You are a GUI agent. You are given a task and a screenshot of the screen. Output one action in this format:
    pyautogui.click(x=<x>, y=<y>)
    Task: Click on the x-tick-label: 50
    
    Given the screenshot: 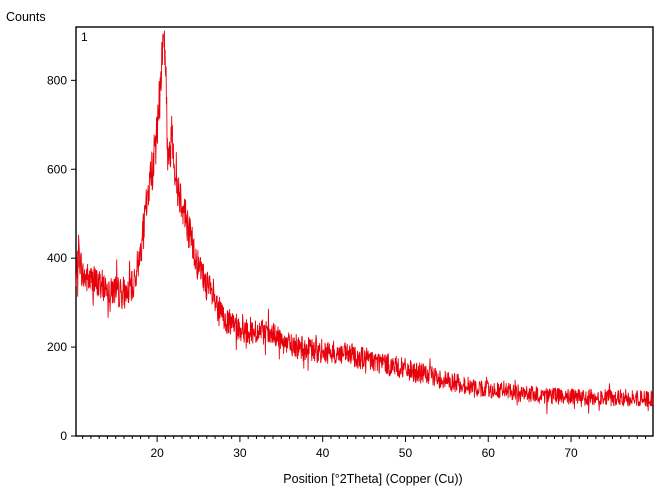 What is the action you would take?
    pyautogui.click(x=406, y=453)
    